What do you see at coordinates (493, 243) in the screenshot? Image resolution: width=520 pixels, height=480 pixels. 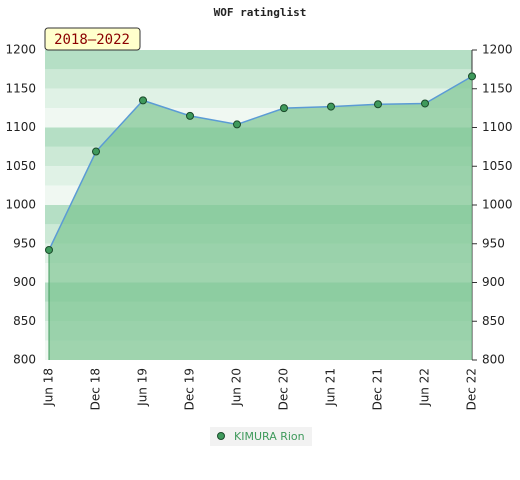 I see `y2-tick-label: 950` at bounding box center [493, 243].